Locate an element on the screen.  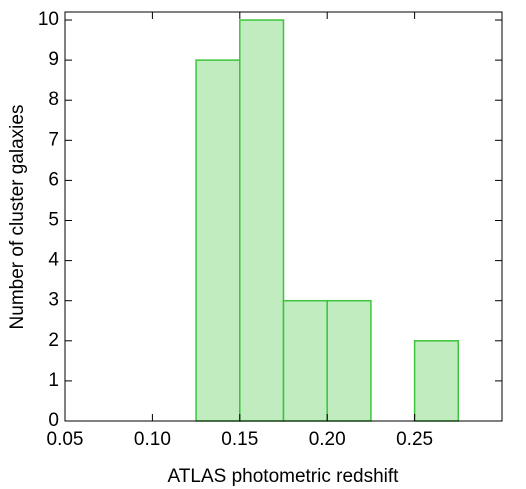
x-tick-label: 0.10 is located at coordinates (152, 439).